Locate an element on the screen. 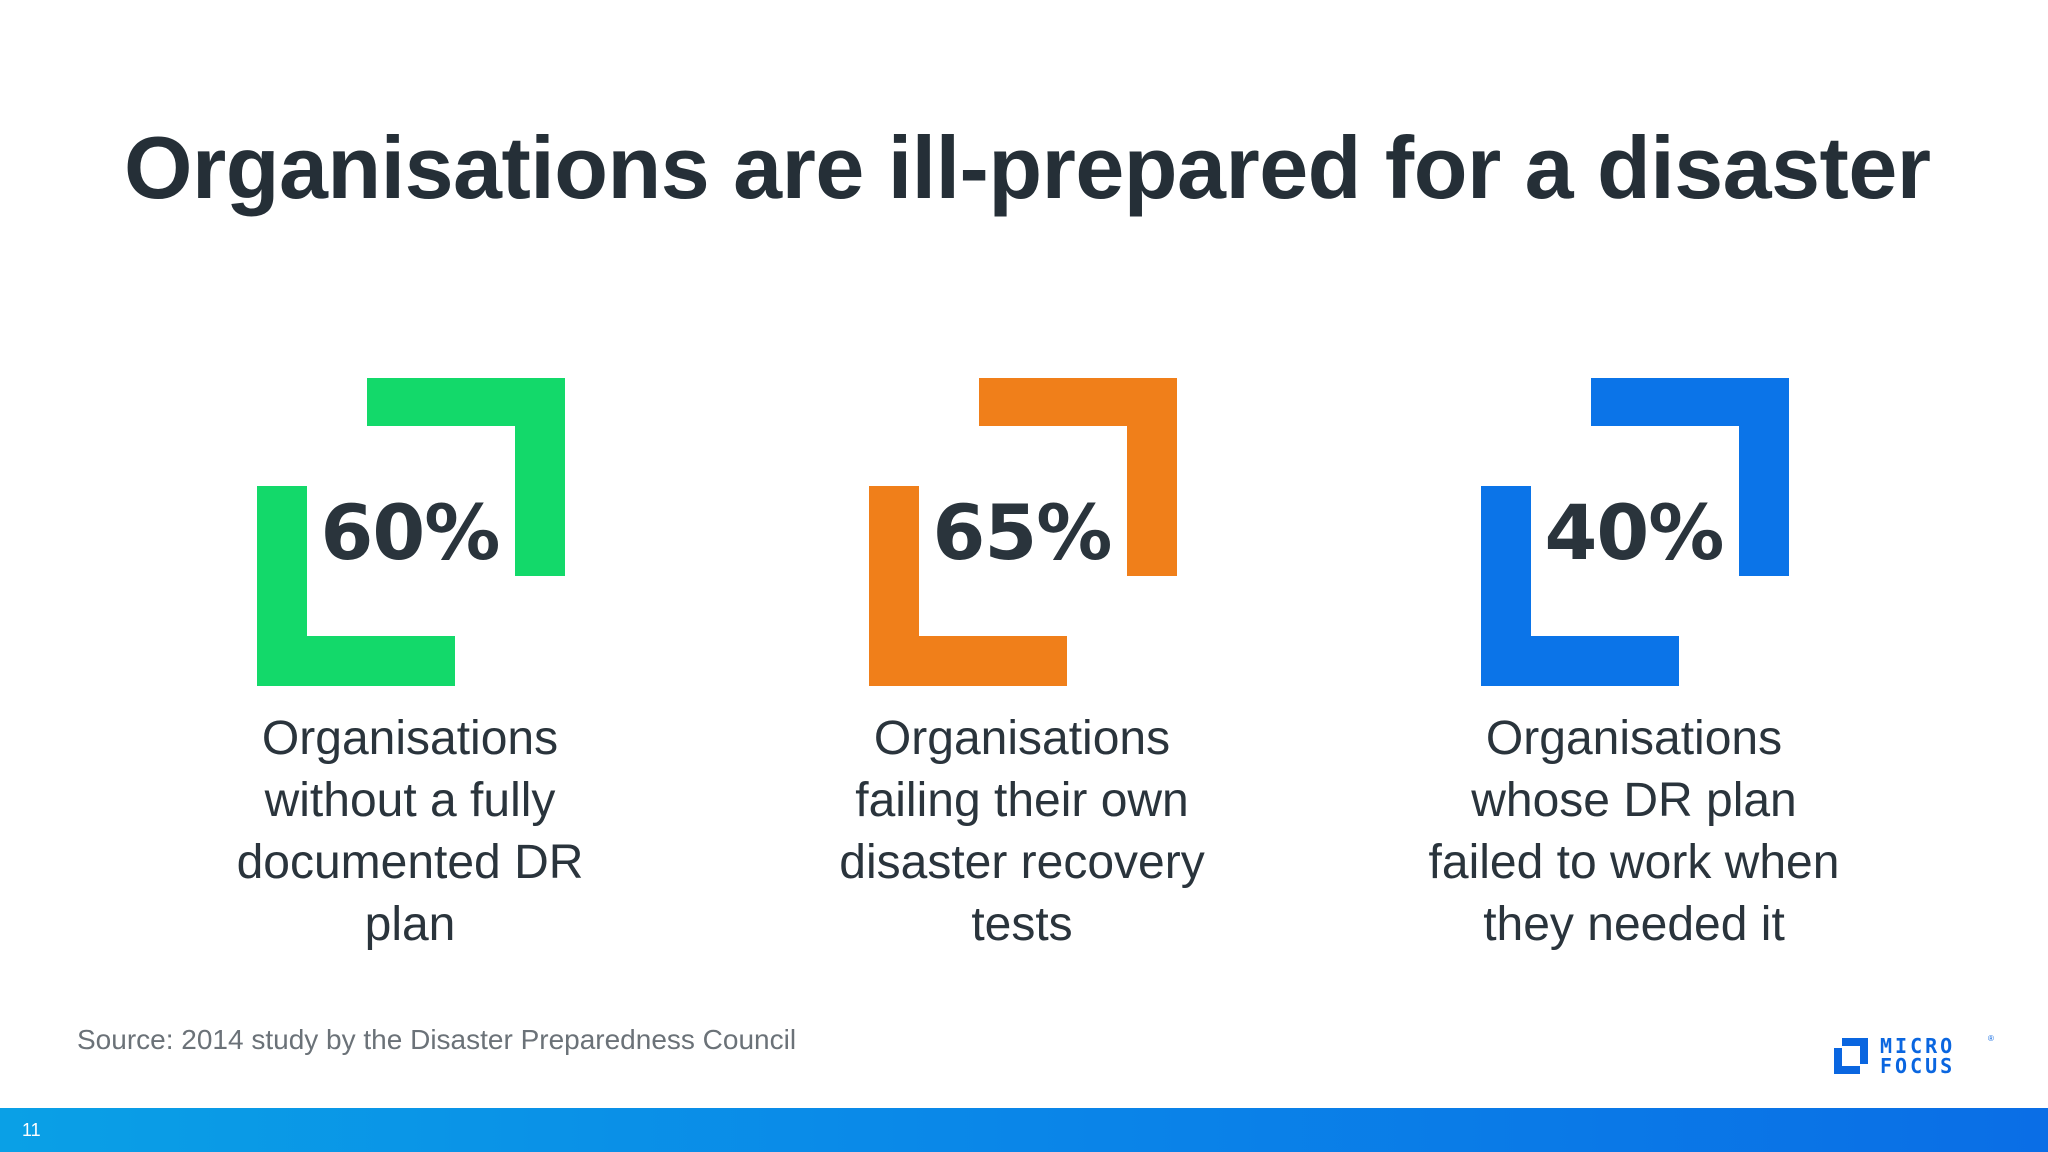 The image size is (2048, 1152). stat-description-line: they needed it is located at coordinates (1634, 924).